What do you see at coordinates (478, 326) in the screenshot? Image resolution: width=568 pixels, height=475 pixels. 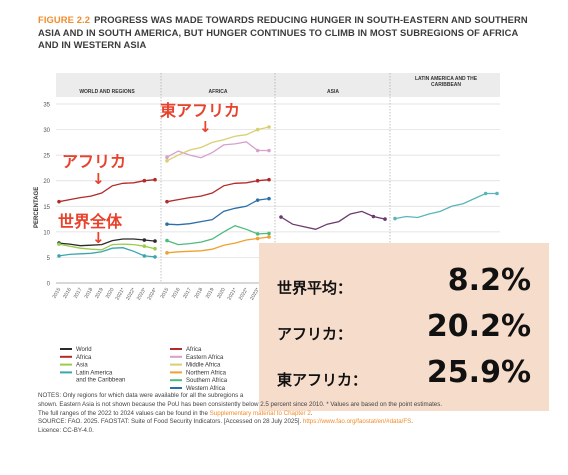 I see `callout-value-africa: 20.2%` at bounding box center [478, 326].